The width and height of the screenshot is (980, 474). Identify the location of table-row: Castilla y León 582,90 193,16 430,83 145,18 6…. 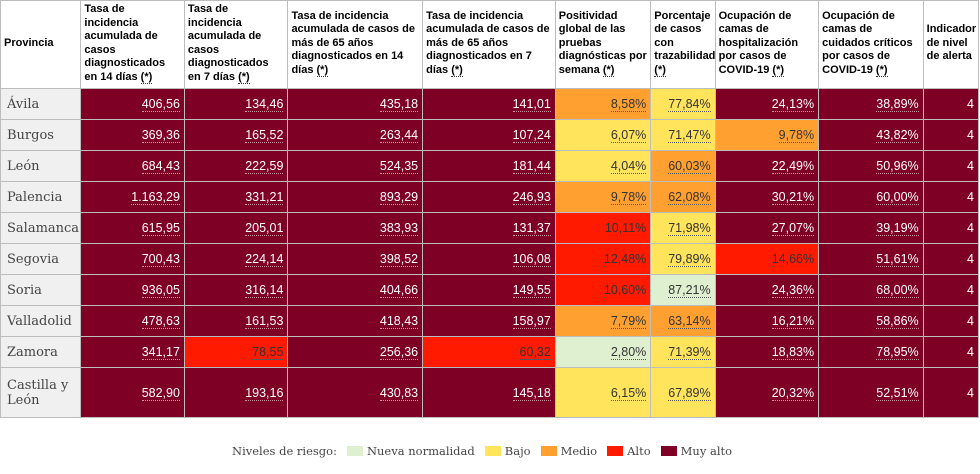
(490, 392).